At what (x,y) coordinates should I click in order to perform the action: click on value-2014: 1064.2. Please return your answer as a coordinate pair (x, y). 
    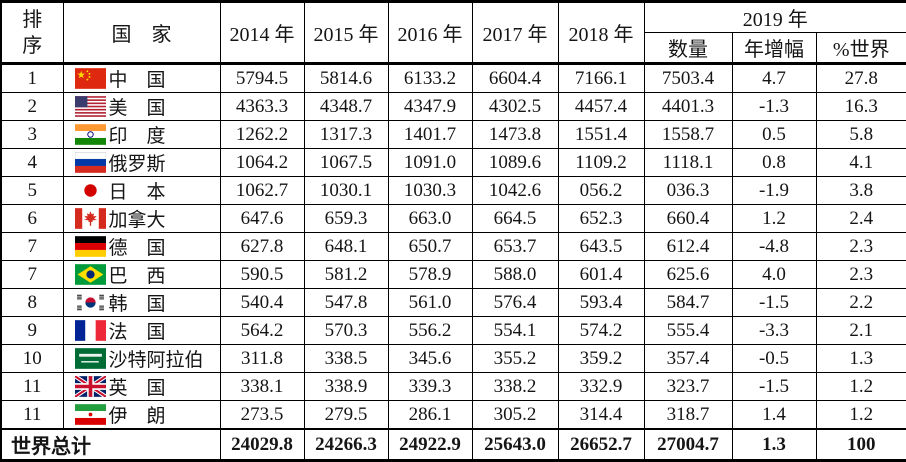
    Looking at the image, I should click on (262, 162).